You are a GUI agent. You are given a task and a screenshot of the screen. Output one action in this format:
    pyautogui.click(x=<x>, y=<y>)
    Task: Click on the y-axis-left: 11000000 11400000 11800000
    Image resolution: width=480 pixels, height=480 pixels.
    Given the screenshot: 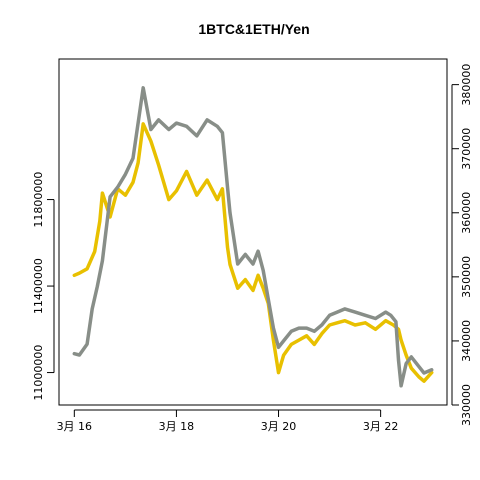 What is the action you would take?
    pyautogui.click(x=43, y=286)
    